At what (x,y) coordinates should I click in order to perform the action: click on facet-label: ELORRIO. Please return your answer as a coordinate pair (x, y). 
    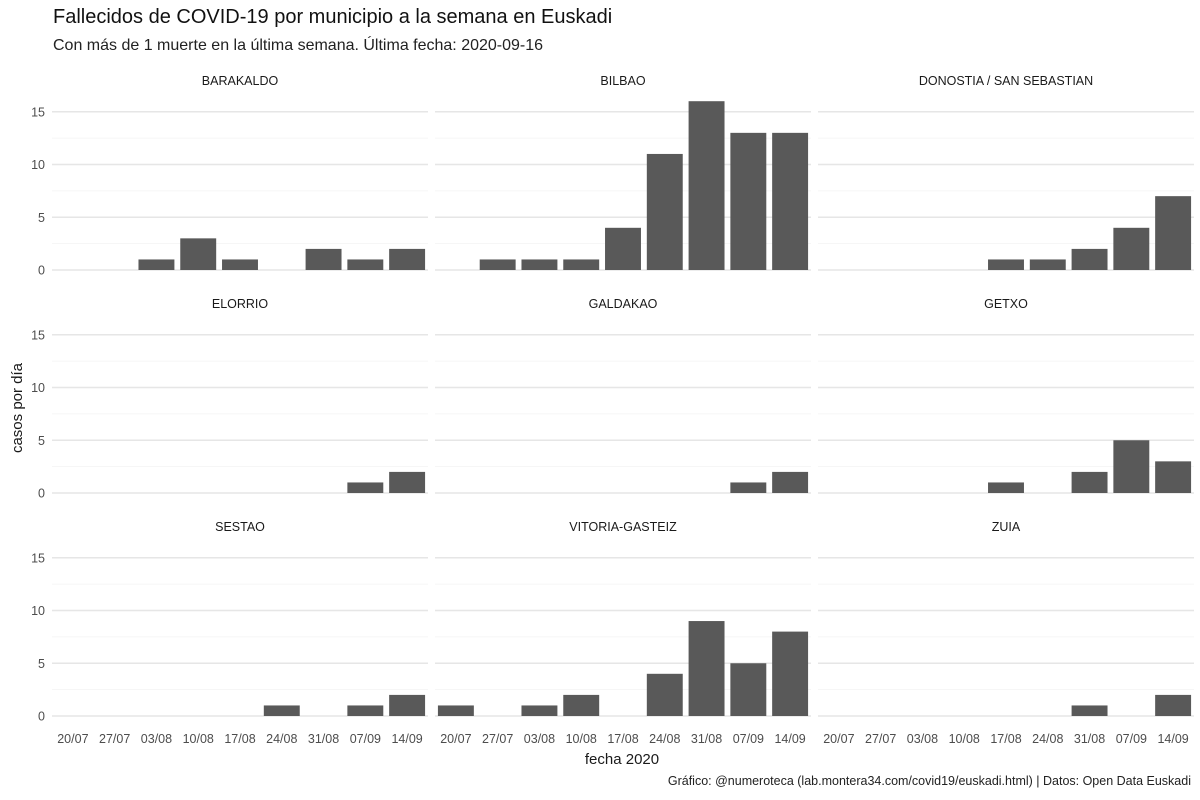
    Looking at the image, I should click on (240, 304).